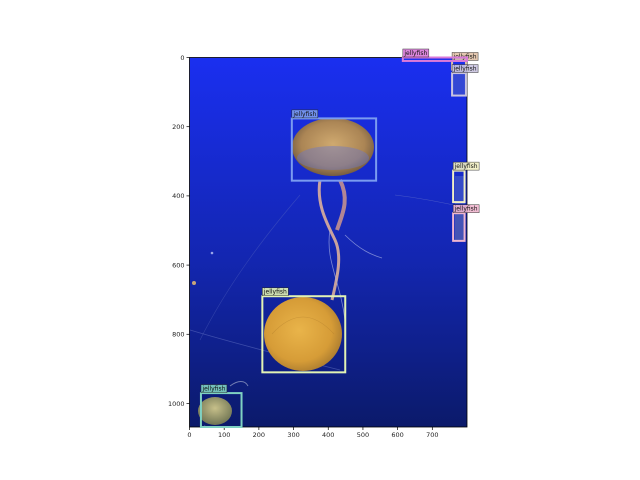 Image resolution: width=640 pixels, height=480 pixels. I want to click on y-tick-label: 400, so click(178, 196).